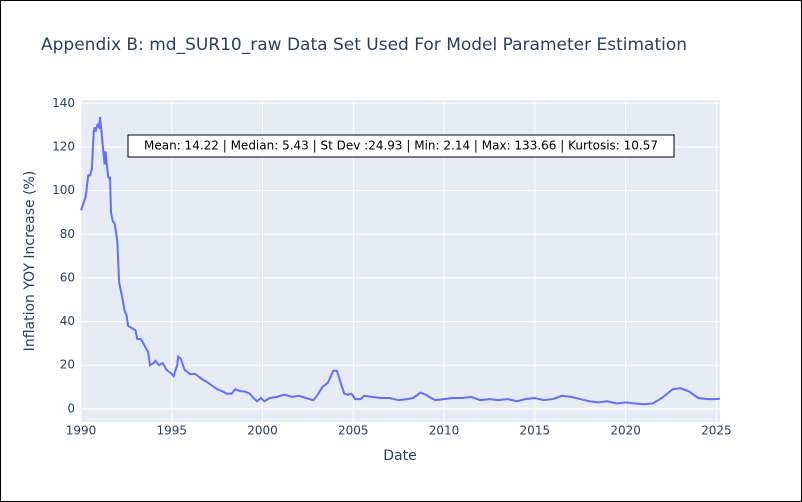 The image size is (802, 502). What do you see at coordinates (716, 431) in the screenshot?
I see `x-tick-label: 2025` at bounding box center [716, 431].